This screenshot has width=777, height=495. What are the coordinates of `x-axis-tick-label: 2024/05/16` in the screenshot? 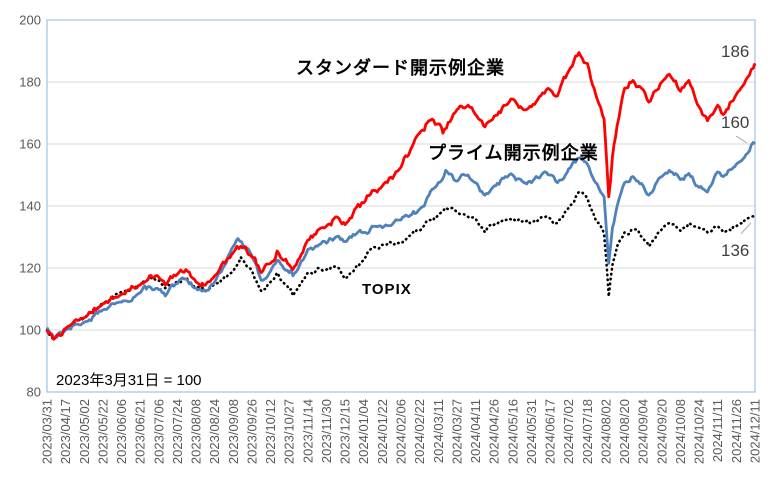 It's located at (512, 431).